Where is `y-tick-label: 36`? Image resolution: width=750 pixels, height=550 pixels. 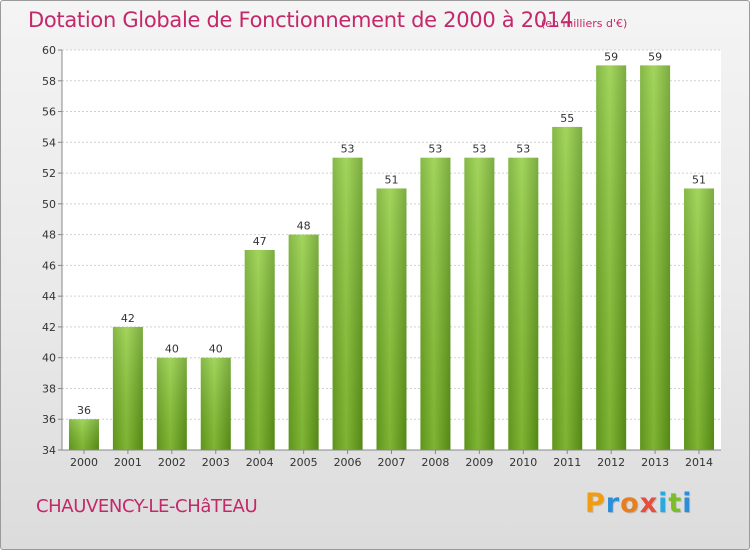 y-tick-label: 36 is located at coordinates (49, 419).